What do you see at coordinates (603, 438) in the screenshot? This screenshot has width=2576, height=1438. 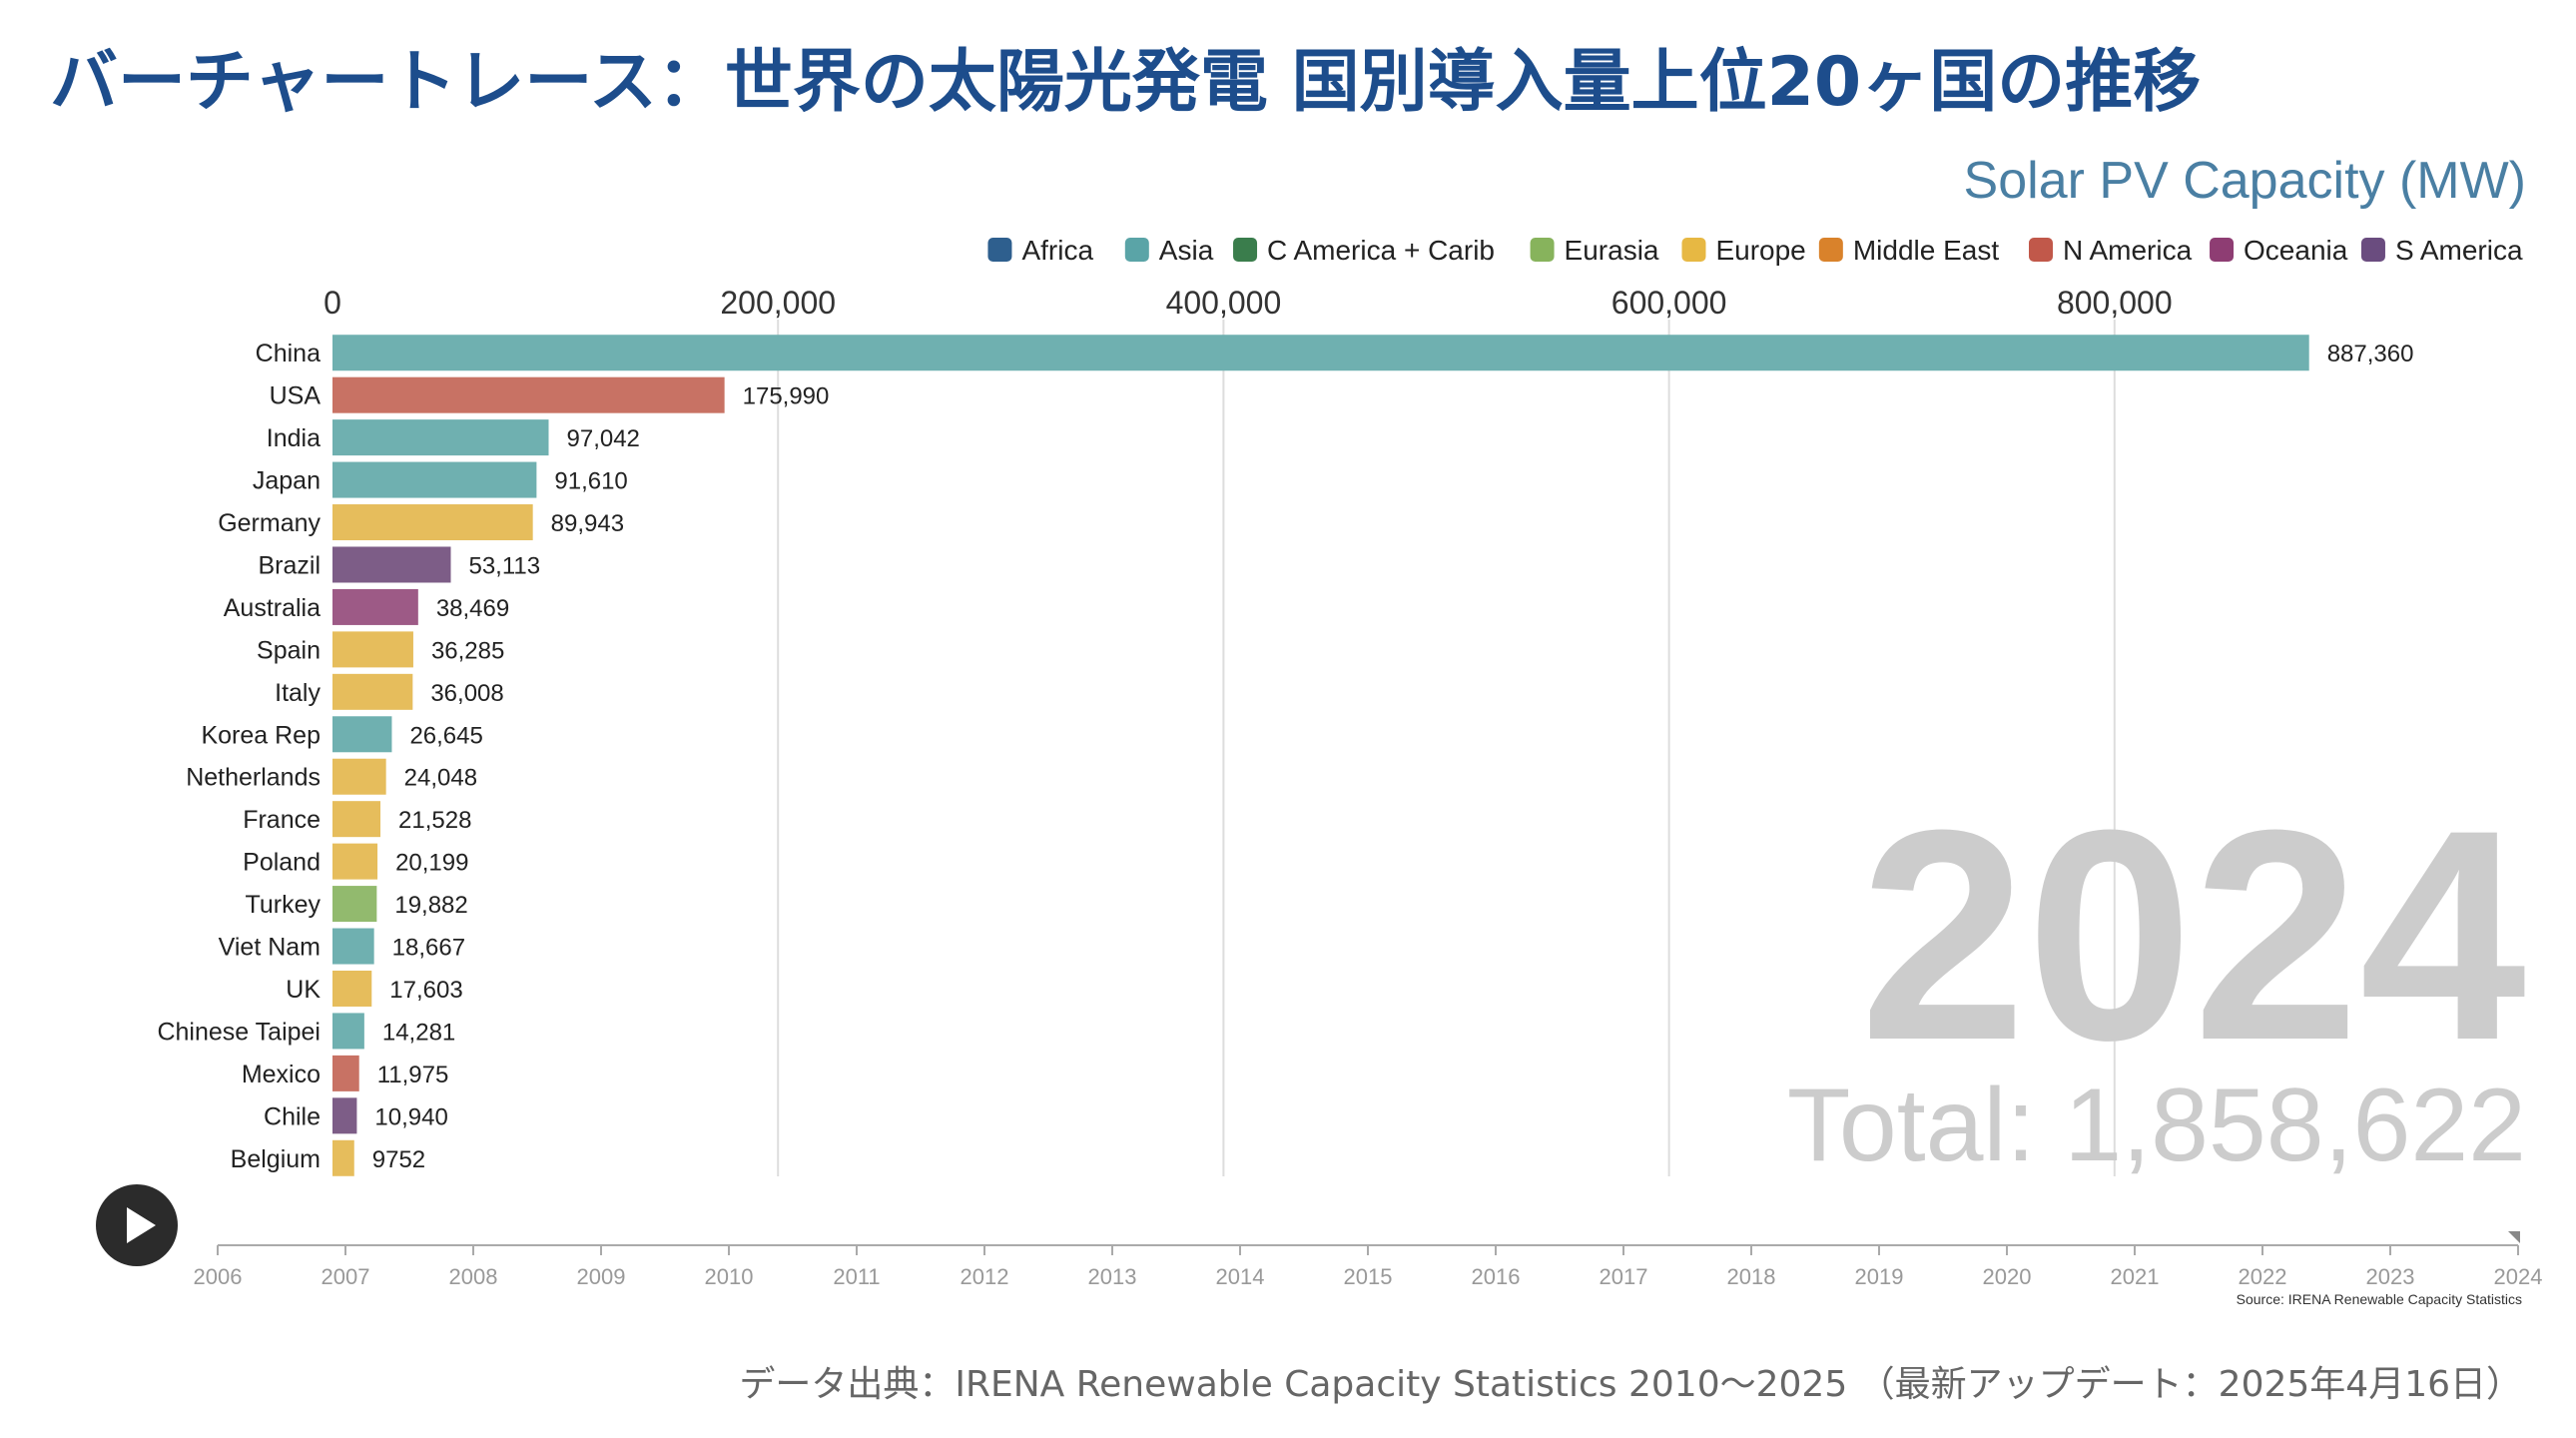 I see `value-label: 97,042` at bounding box center [603, 438].